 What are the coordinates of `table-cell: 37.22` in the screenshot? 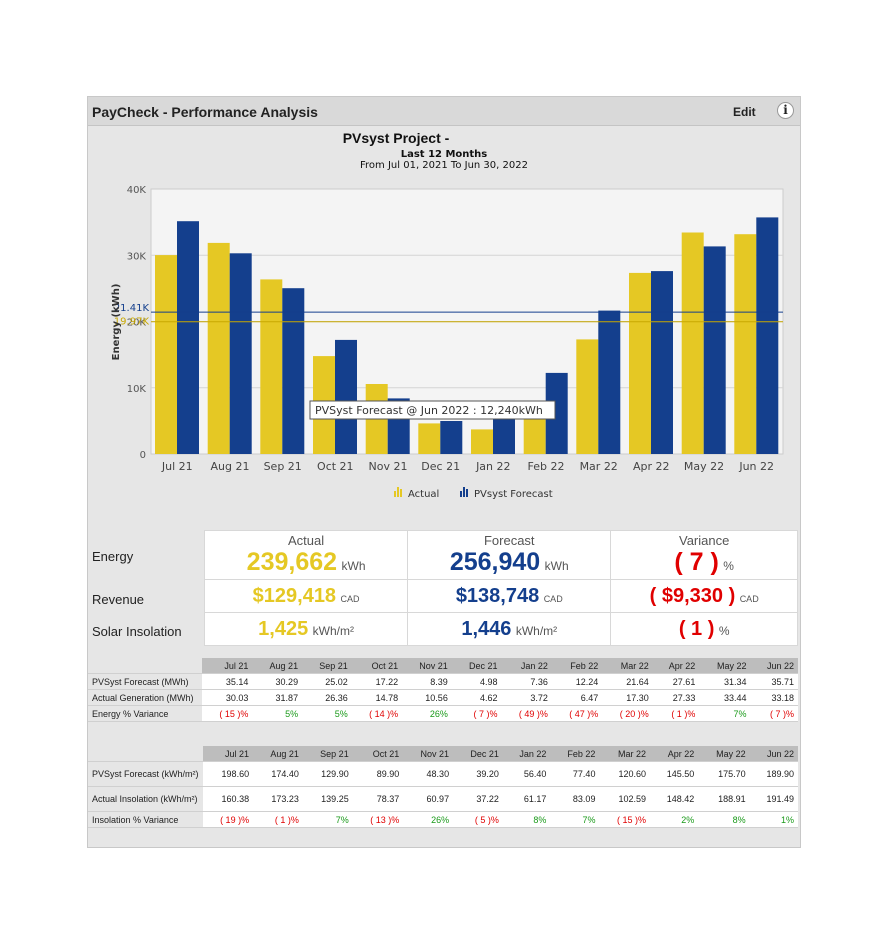 It's located at (478, 799).